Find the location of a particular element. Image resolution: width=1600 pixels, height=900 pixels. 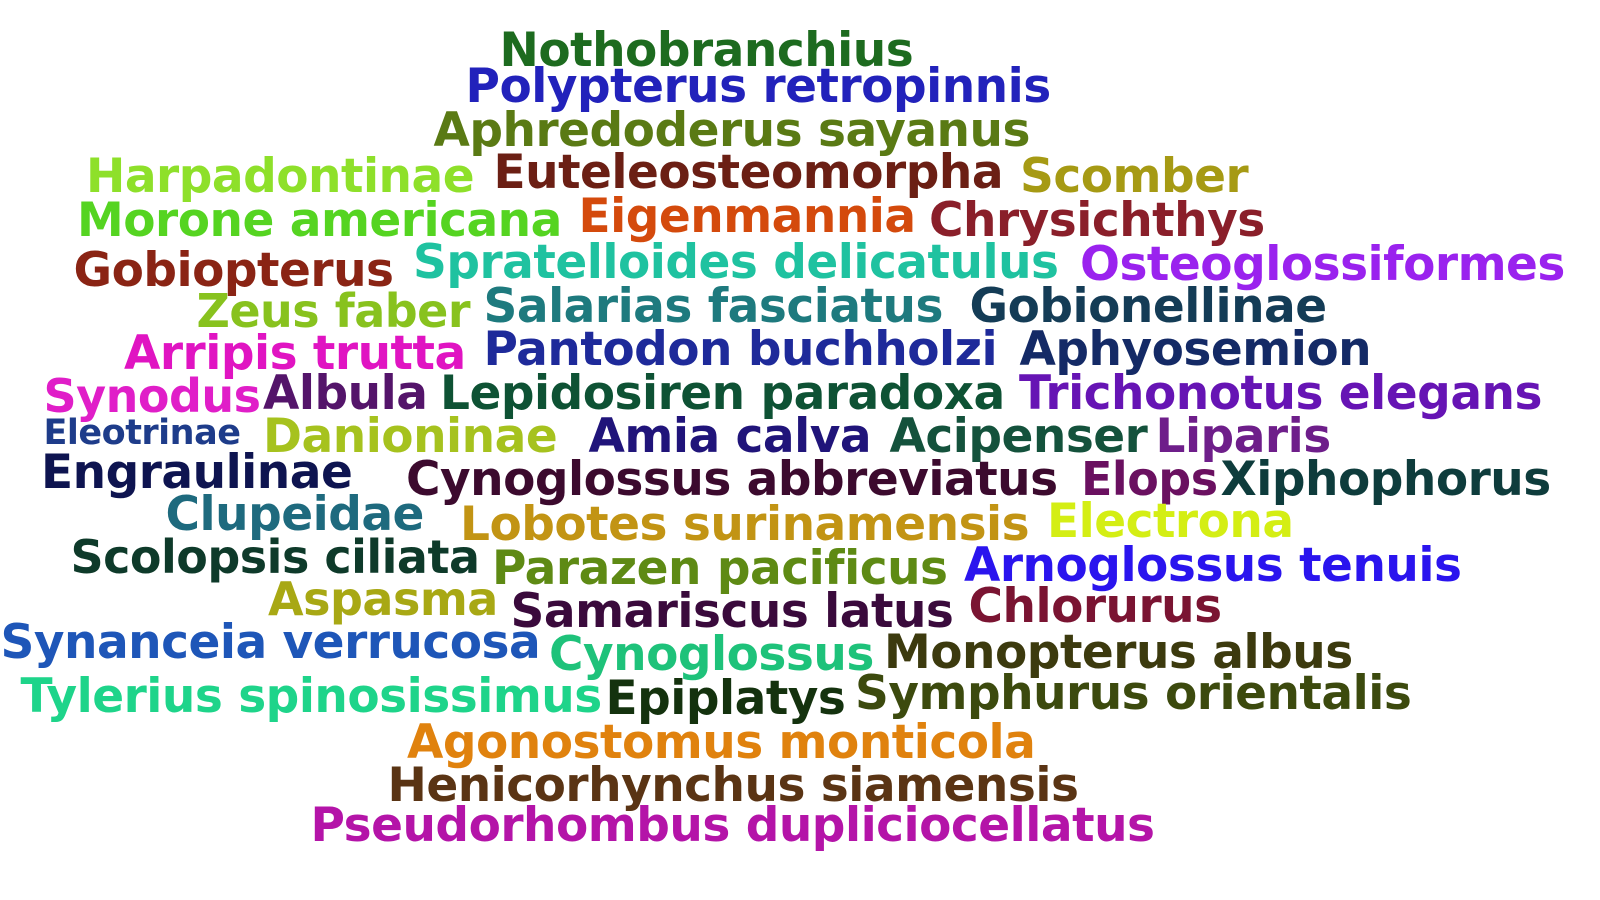

word-parazen-pacificus: Parazen pacificus is located at coordinates (720, 568).